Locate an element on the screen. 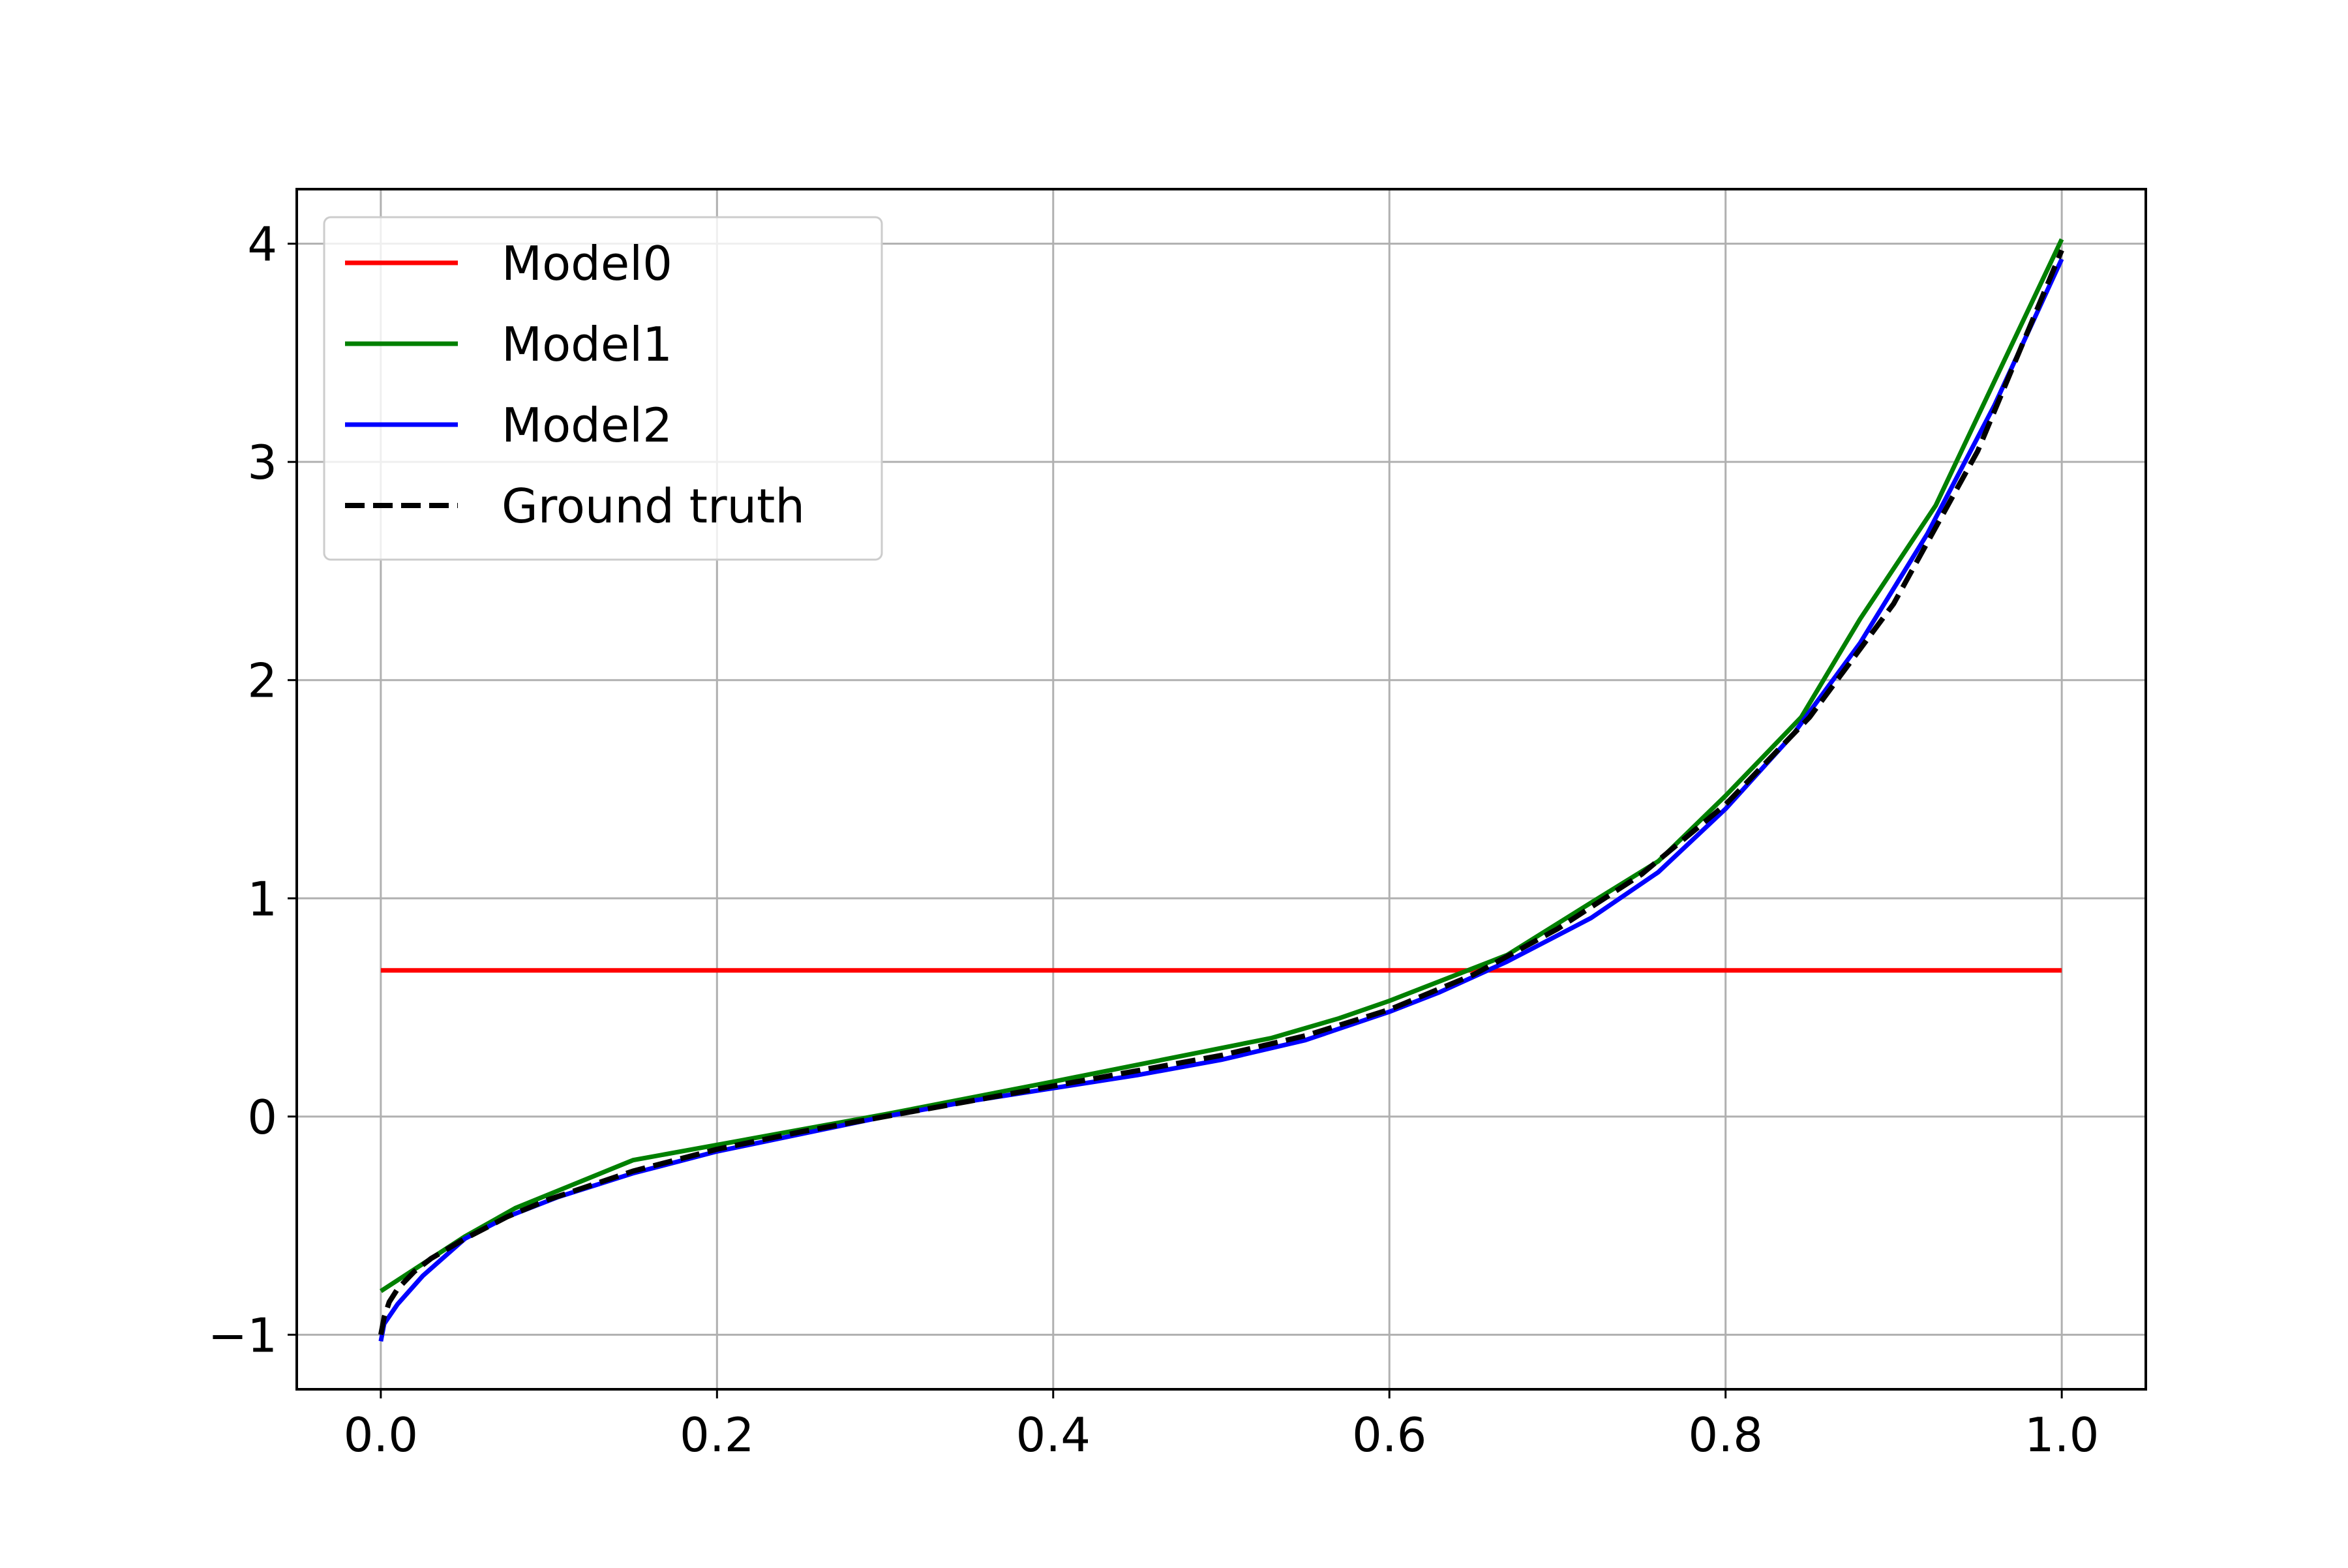 The image size is (2348, 1568). y-tick-label: 1 is located at coordinates (262, 898).